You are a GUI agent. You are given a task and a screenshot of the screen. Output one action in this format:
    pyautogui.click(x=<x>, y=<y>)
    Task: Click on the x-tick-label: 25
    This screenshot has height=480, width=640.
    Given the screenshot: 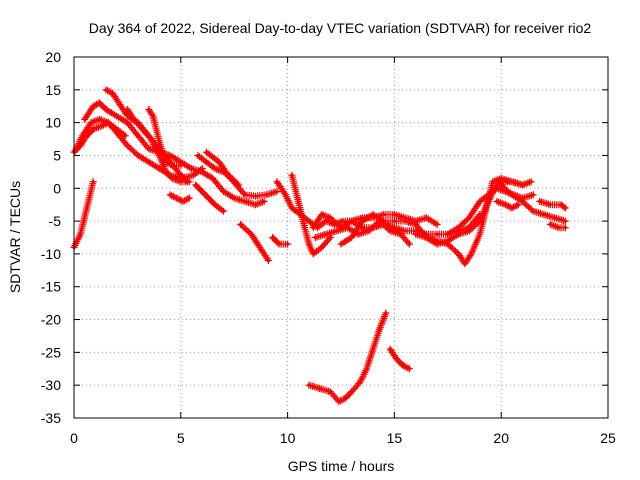 What is the action you would take?
    pyautogui.click(x=608, y=438)
    